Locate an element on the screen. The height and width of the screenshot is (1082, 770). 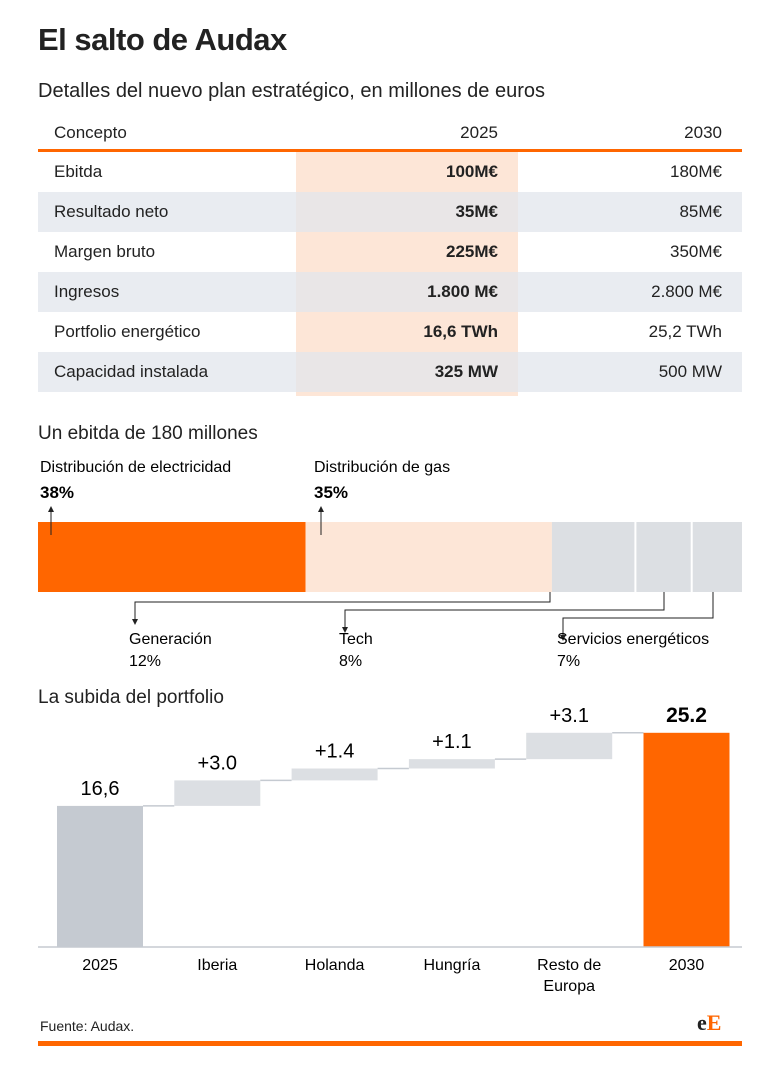
row-concept: Capacidad instalada is located at coordinates (131, 371).